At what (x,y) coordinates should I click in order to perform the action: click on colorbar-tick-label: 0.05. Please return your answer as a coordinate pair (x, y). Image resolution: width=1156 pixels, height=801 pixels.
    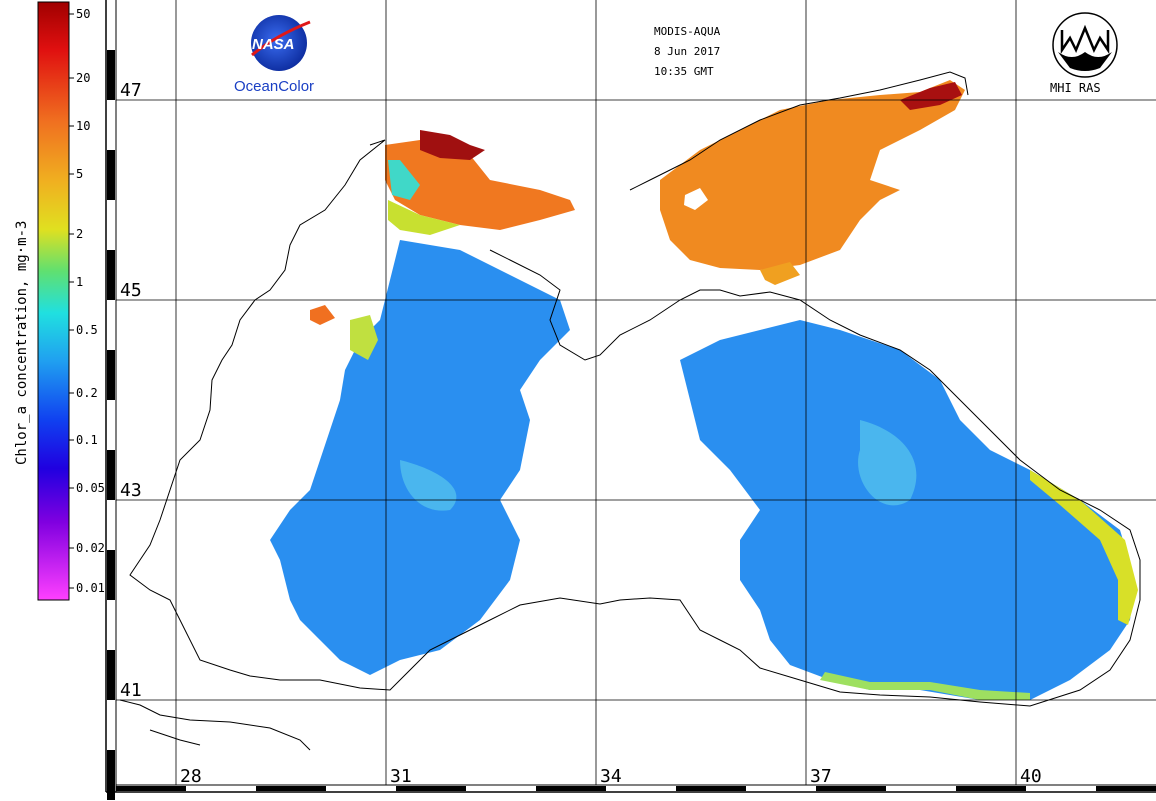
    Looking at the image, I should click on (90, 488).